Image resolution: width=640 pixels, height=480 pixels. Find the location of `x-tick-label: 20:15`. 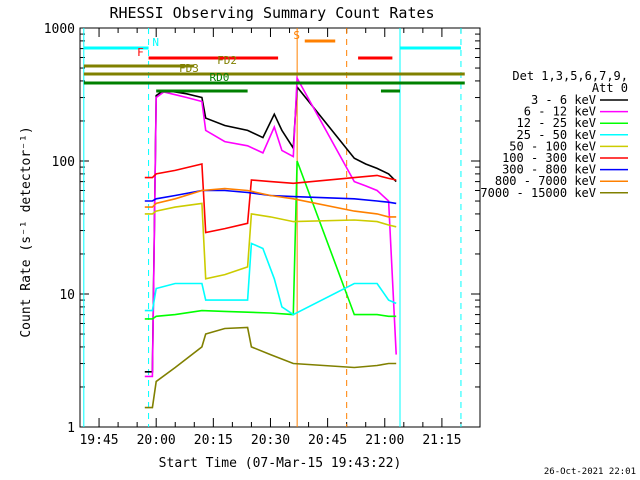

x-tick-label: 20:15 is located at coordinates (213, 440).